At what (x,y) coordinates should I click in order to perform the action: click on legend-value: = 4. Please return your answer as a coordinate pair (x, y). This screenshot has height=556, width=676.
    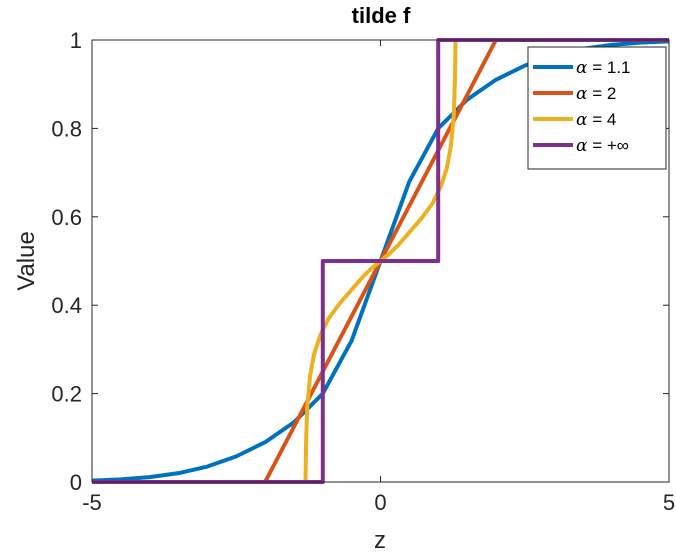
    Looking at the image, I should click on (601, 119).